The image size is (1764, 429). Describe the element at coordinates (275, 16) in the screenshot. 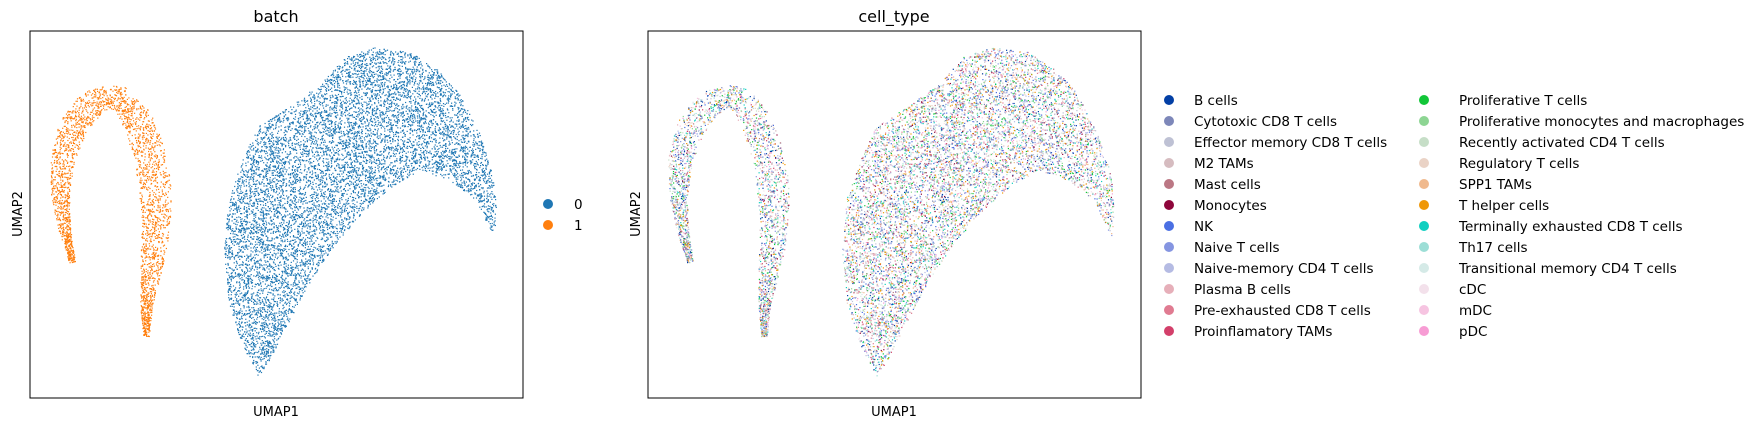

I see `batch-title: batch` at that location.